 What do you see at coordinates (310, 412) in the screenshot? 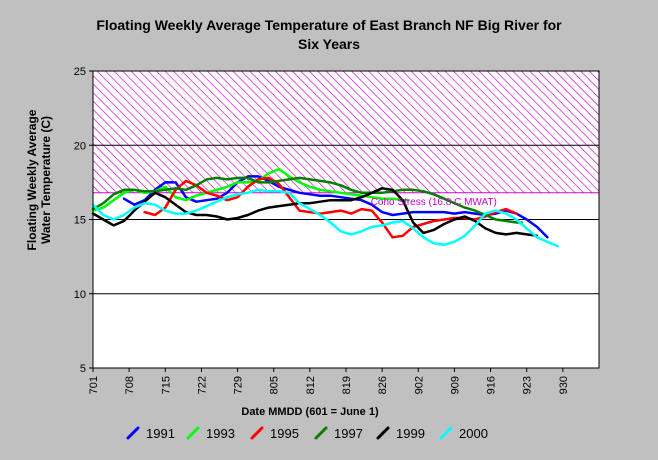
I see `x-axis-label: Date MMDD (601 = June 1)` at bounding box center [310, 412].